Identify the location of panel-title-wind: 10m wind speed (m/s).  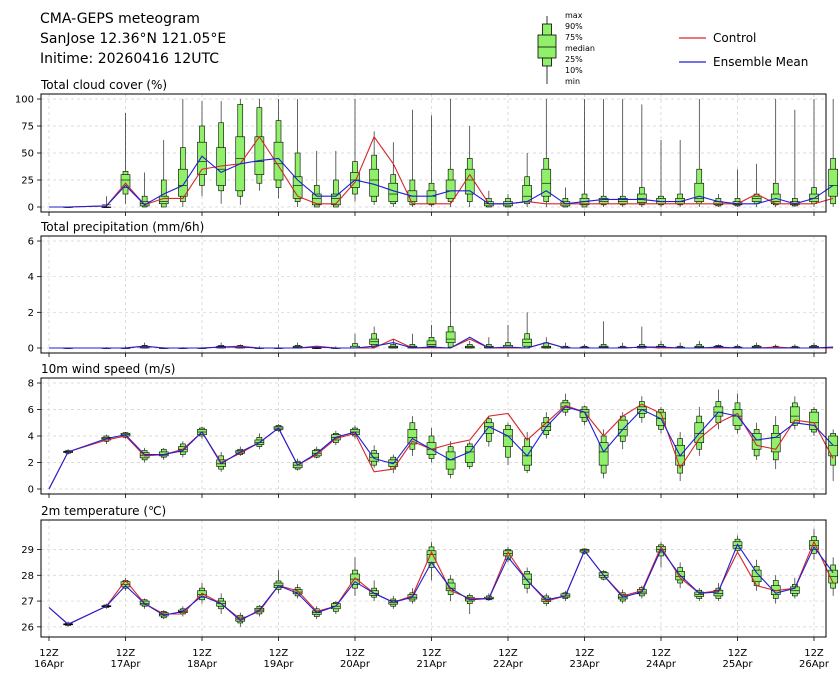
(108, 369).